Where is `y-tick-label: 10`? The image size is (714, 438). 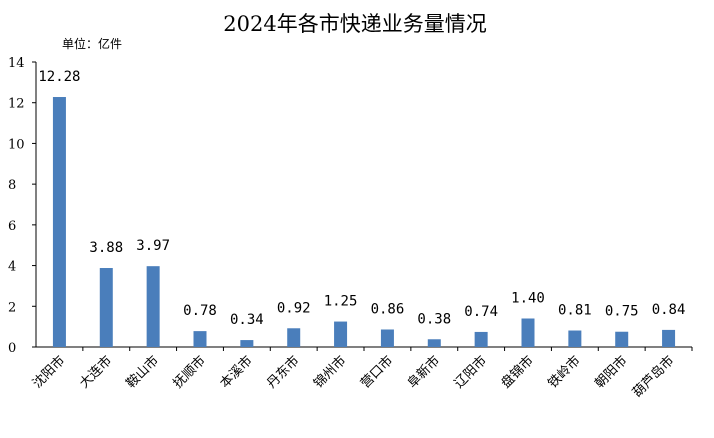 y-tick-label: 10 is located at coordinates (16, 144).